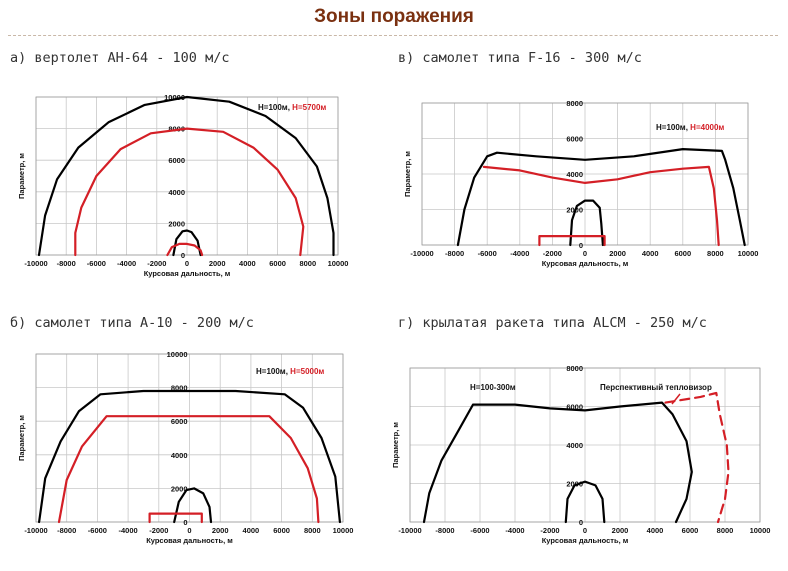 The height and width of the screenshot is (571, 788). I want to click on legend-red: H=4000м, so click(707, 127).